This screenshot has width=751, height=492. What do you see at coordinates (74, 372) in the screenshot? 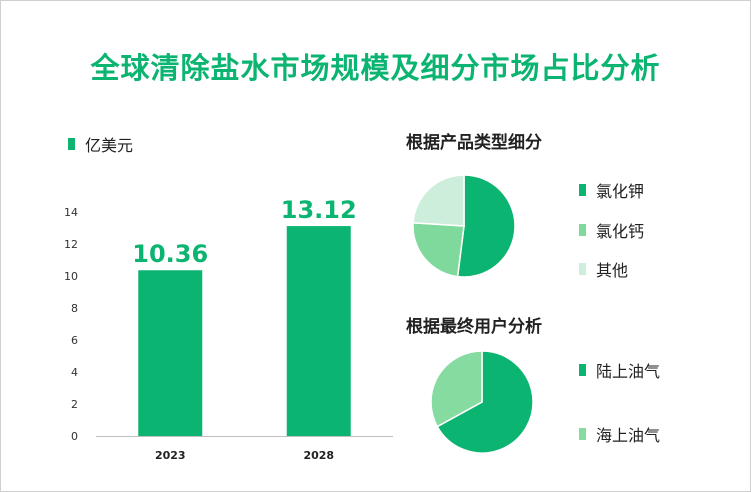
I see `y-tick-label: 4` at bounding box center [74, 372].